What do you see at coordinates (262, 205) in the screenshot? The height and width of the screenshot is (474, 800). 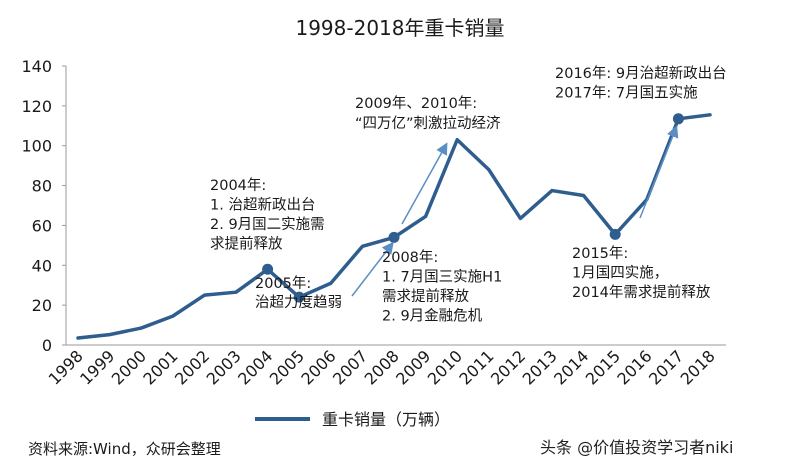 I see `annotation-text: 1. 治超新政出台` at bounding box center [262, 205].